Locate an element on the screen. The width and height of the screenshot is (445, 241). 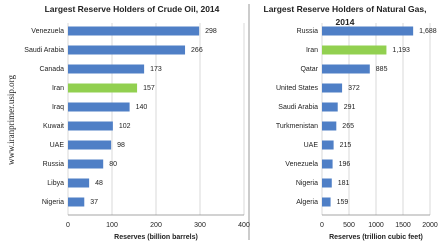
value-label: 298 is located at coordinates (211, 31).